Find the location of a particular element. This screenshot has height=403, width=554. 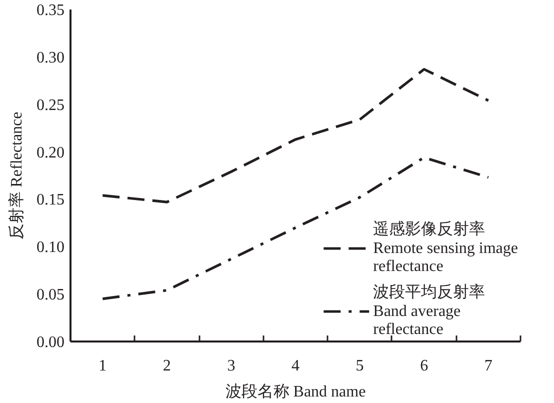

y-tick-label: 0.05 is located at coordinates (50, 295).